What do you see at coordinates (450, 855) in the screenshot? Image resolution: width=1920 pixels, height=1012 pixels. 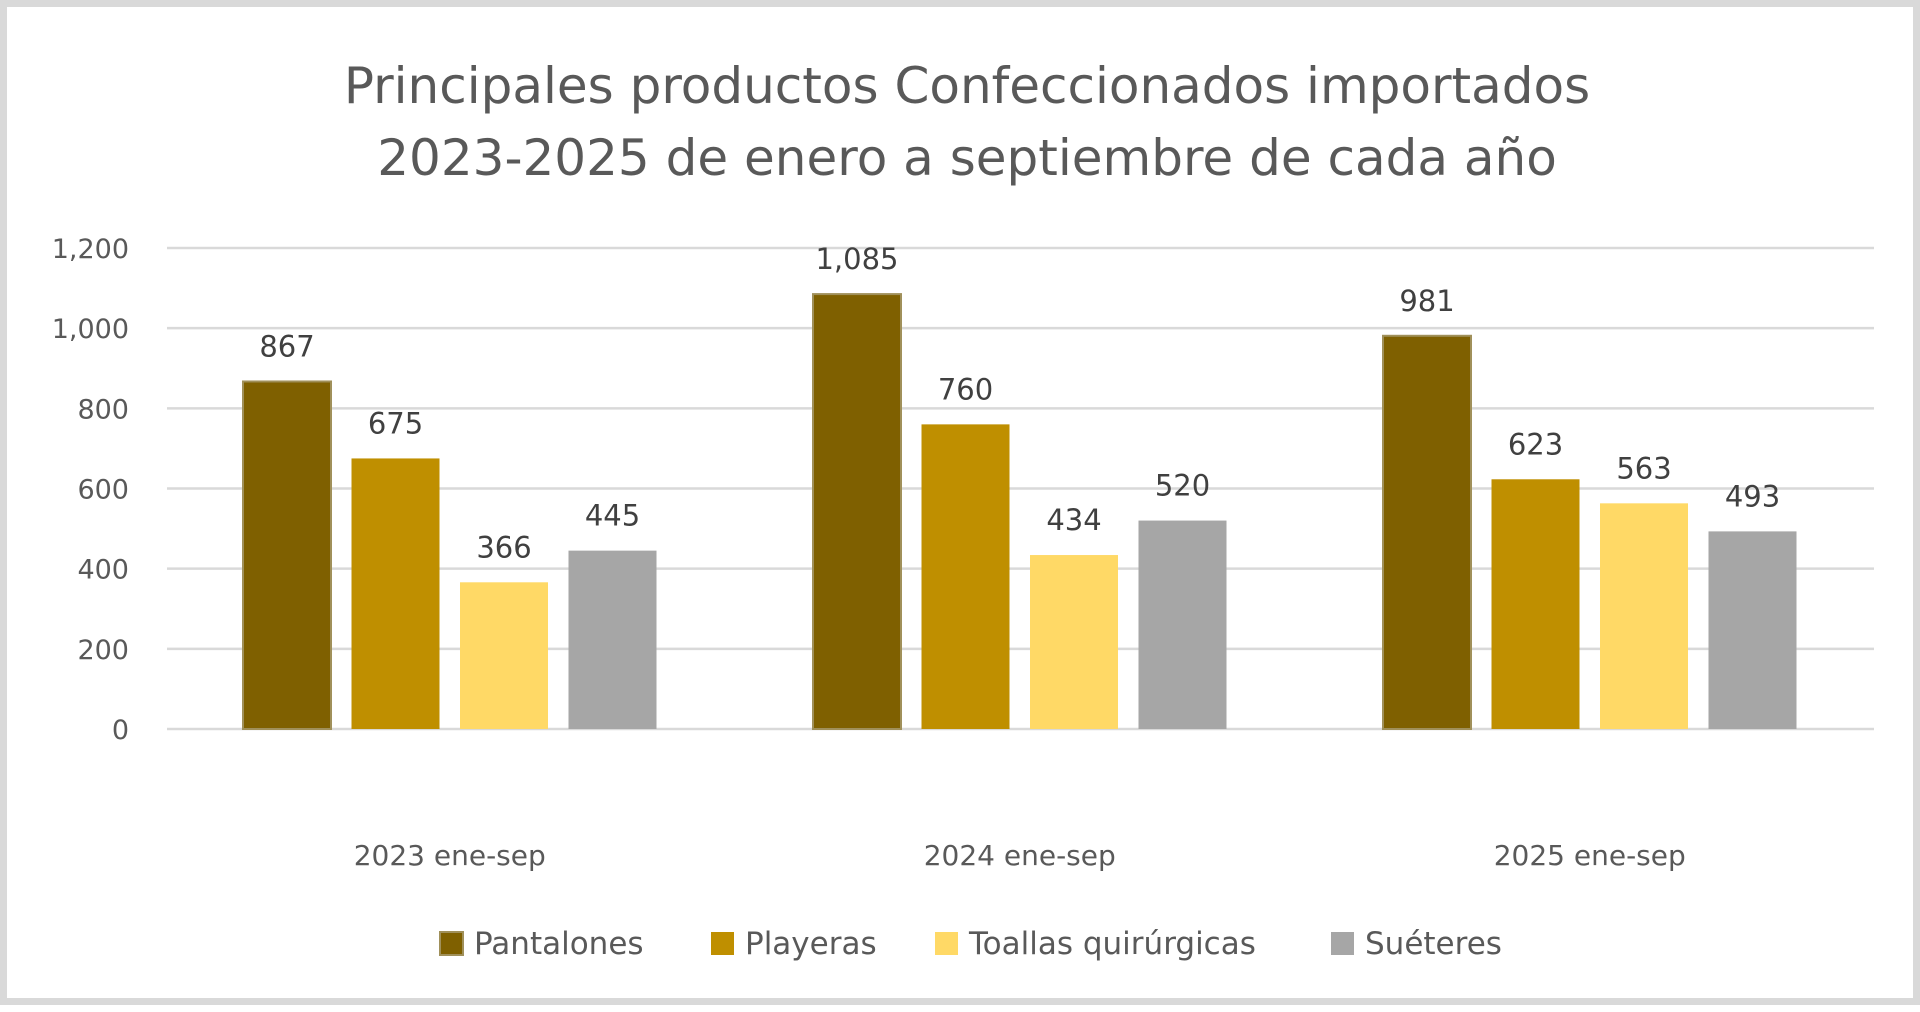 I see `x-category-label: 2023 ene-sep` at bounding box center [450, 855].